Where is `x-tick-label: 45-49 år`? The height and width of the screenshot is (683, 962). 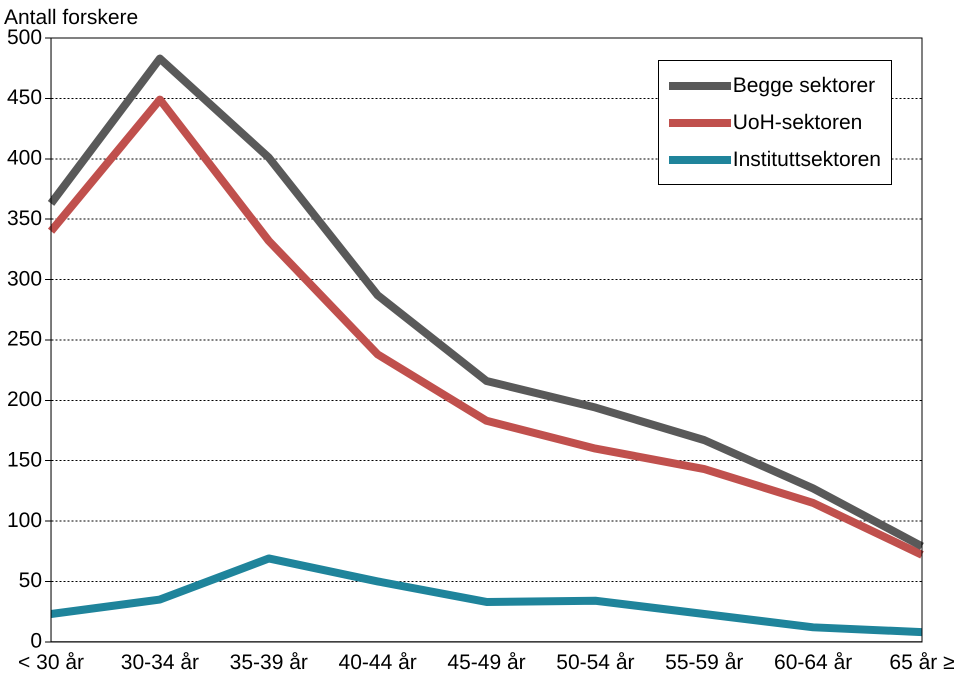 x-tick-label: 45-49 år is located at coordinates (486, 662).